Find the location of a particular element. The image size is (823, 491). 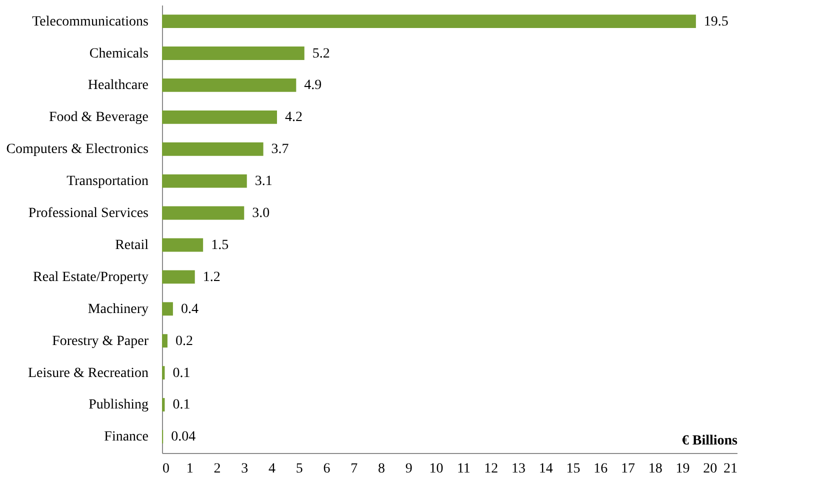

data-label: 4.9 is located at coordinates (313, 86).